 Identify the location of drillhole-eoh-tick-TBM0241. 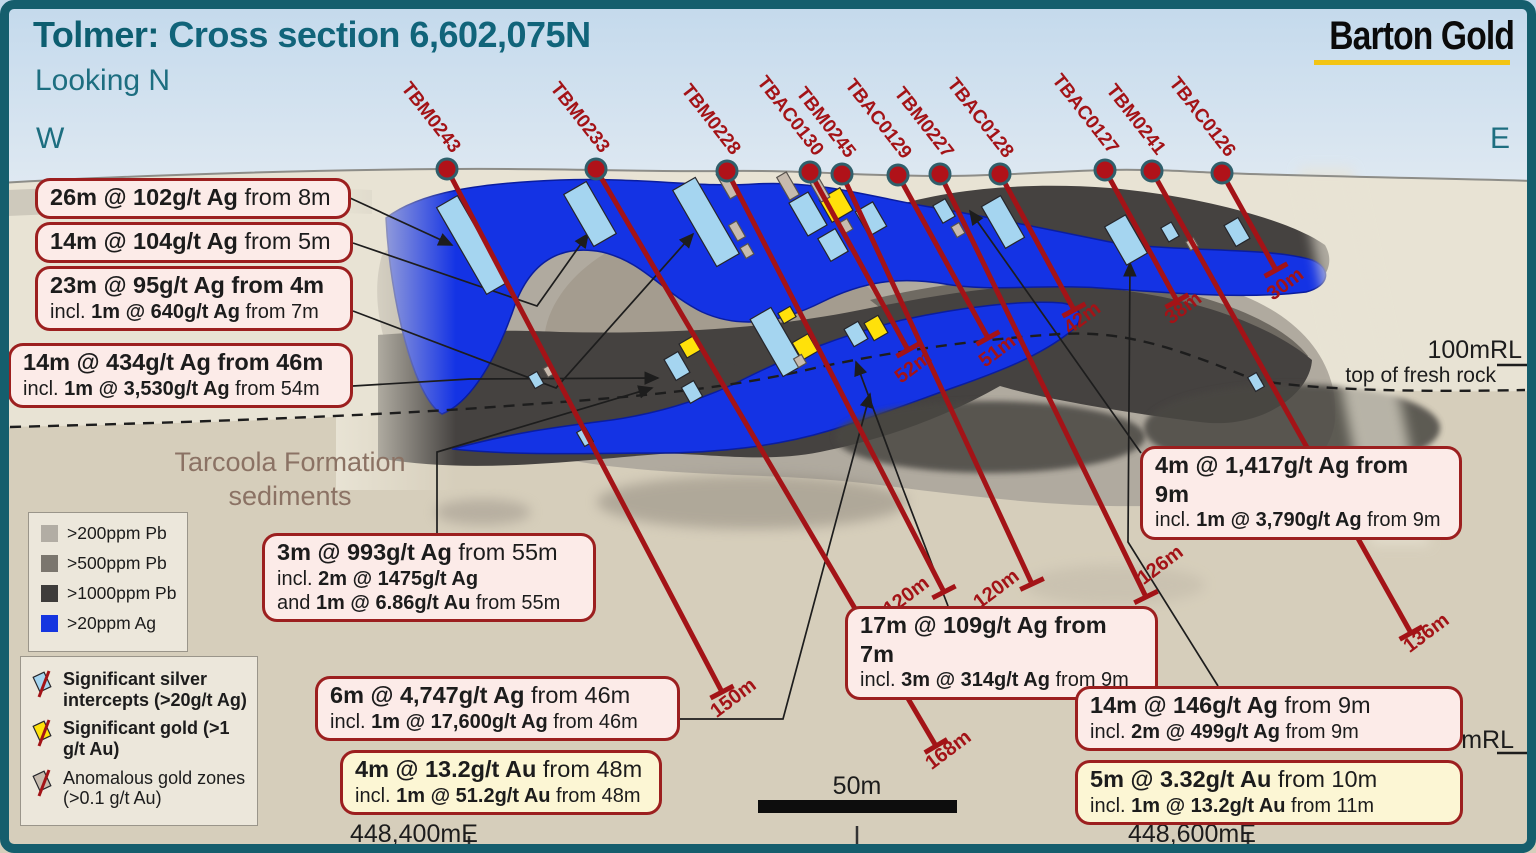
(1411, 633).